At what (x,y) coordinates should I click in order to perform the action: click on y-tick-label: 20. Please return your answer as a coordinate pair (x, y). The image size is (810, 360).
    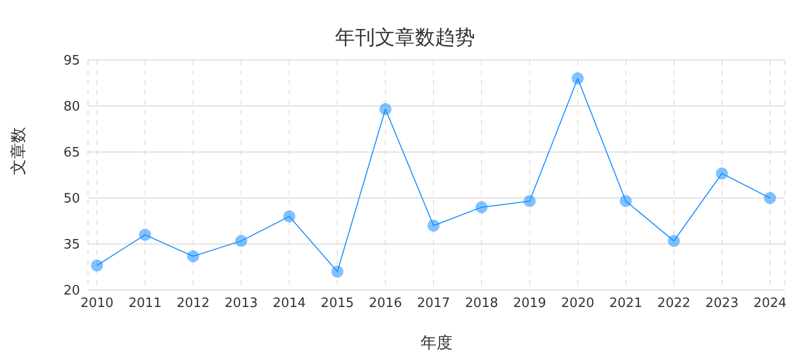
    Looking at the image, I should click on (71, 291).